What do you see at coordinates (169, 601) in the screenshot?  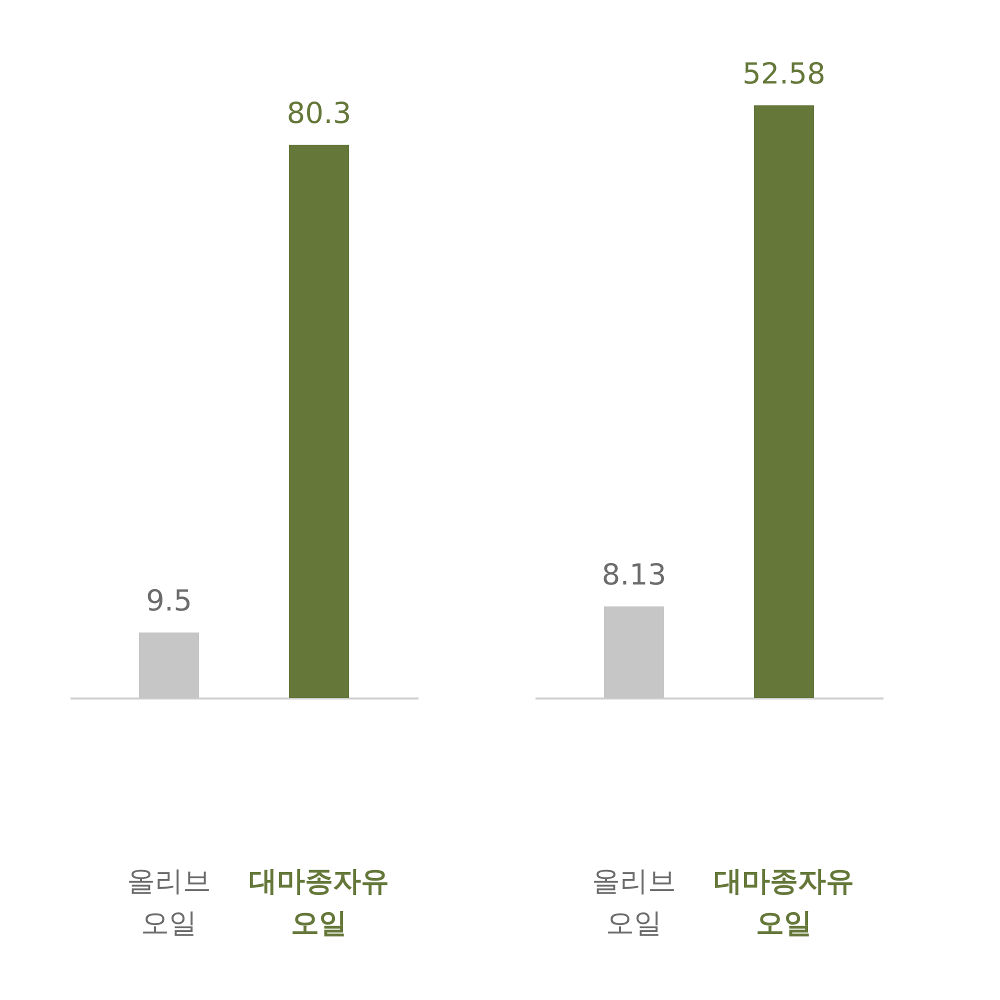 I see `data-label: 9.5` at bounding box center [169, 601].